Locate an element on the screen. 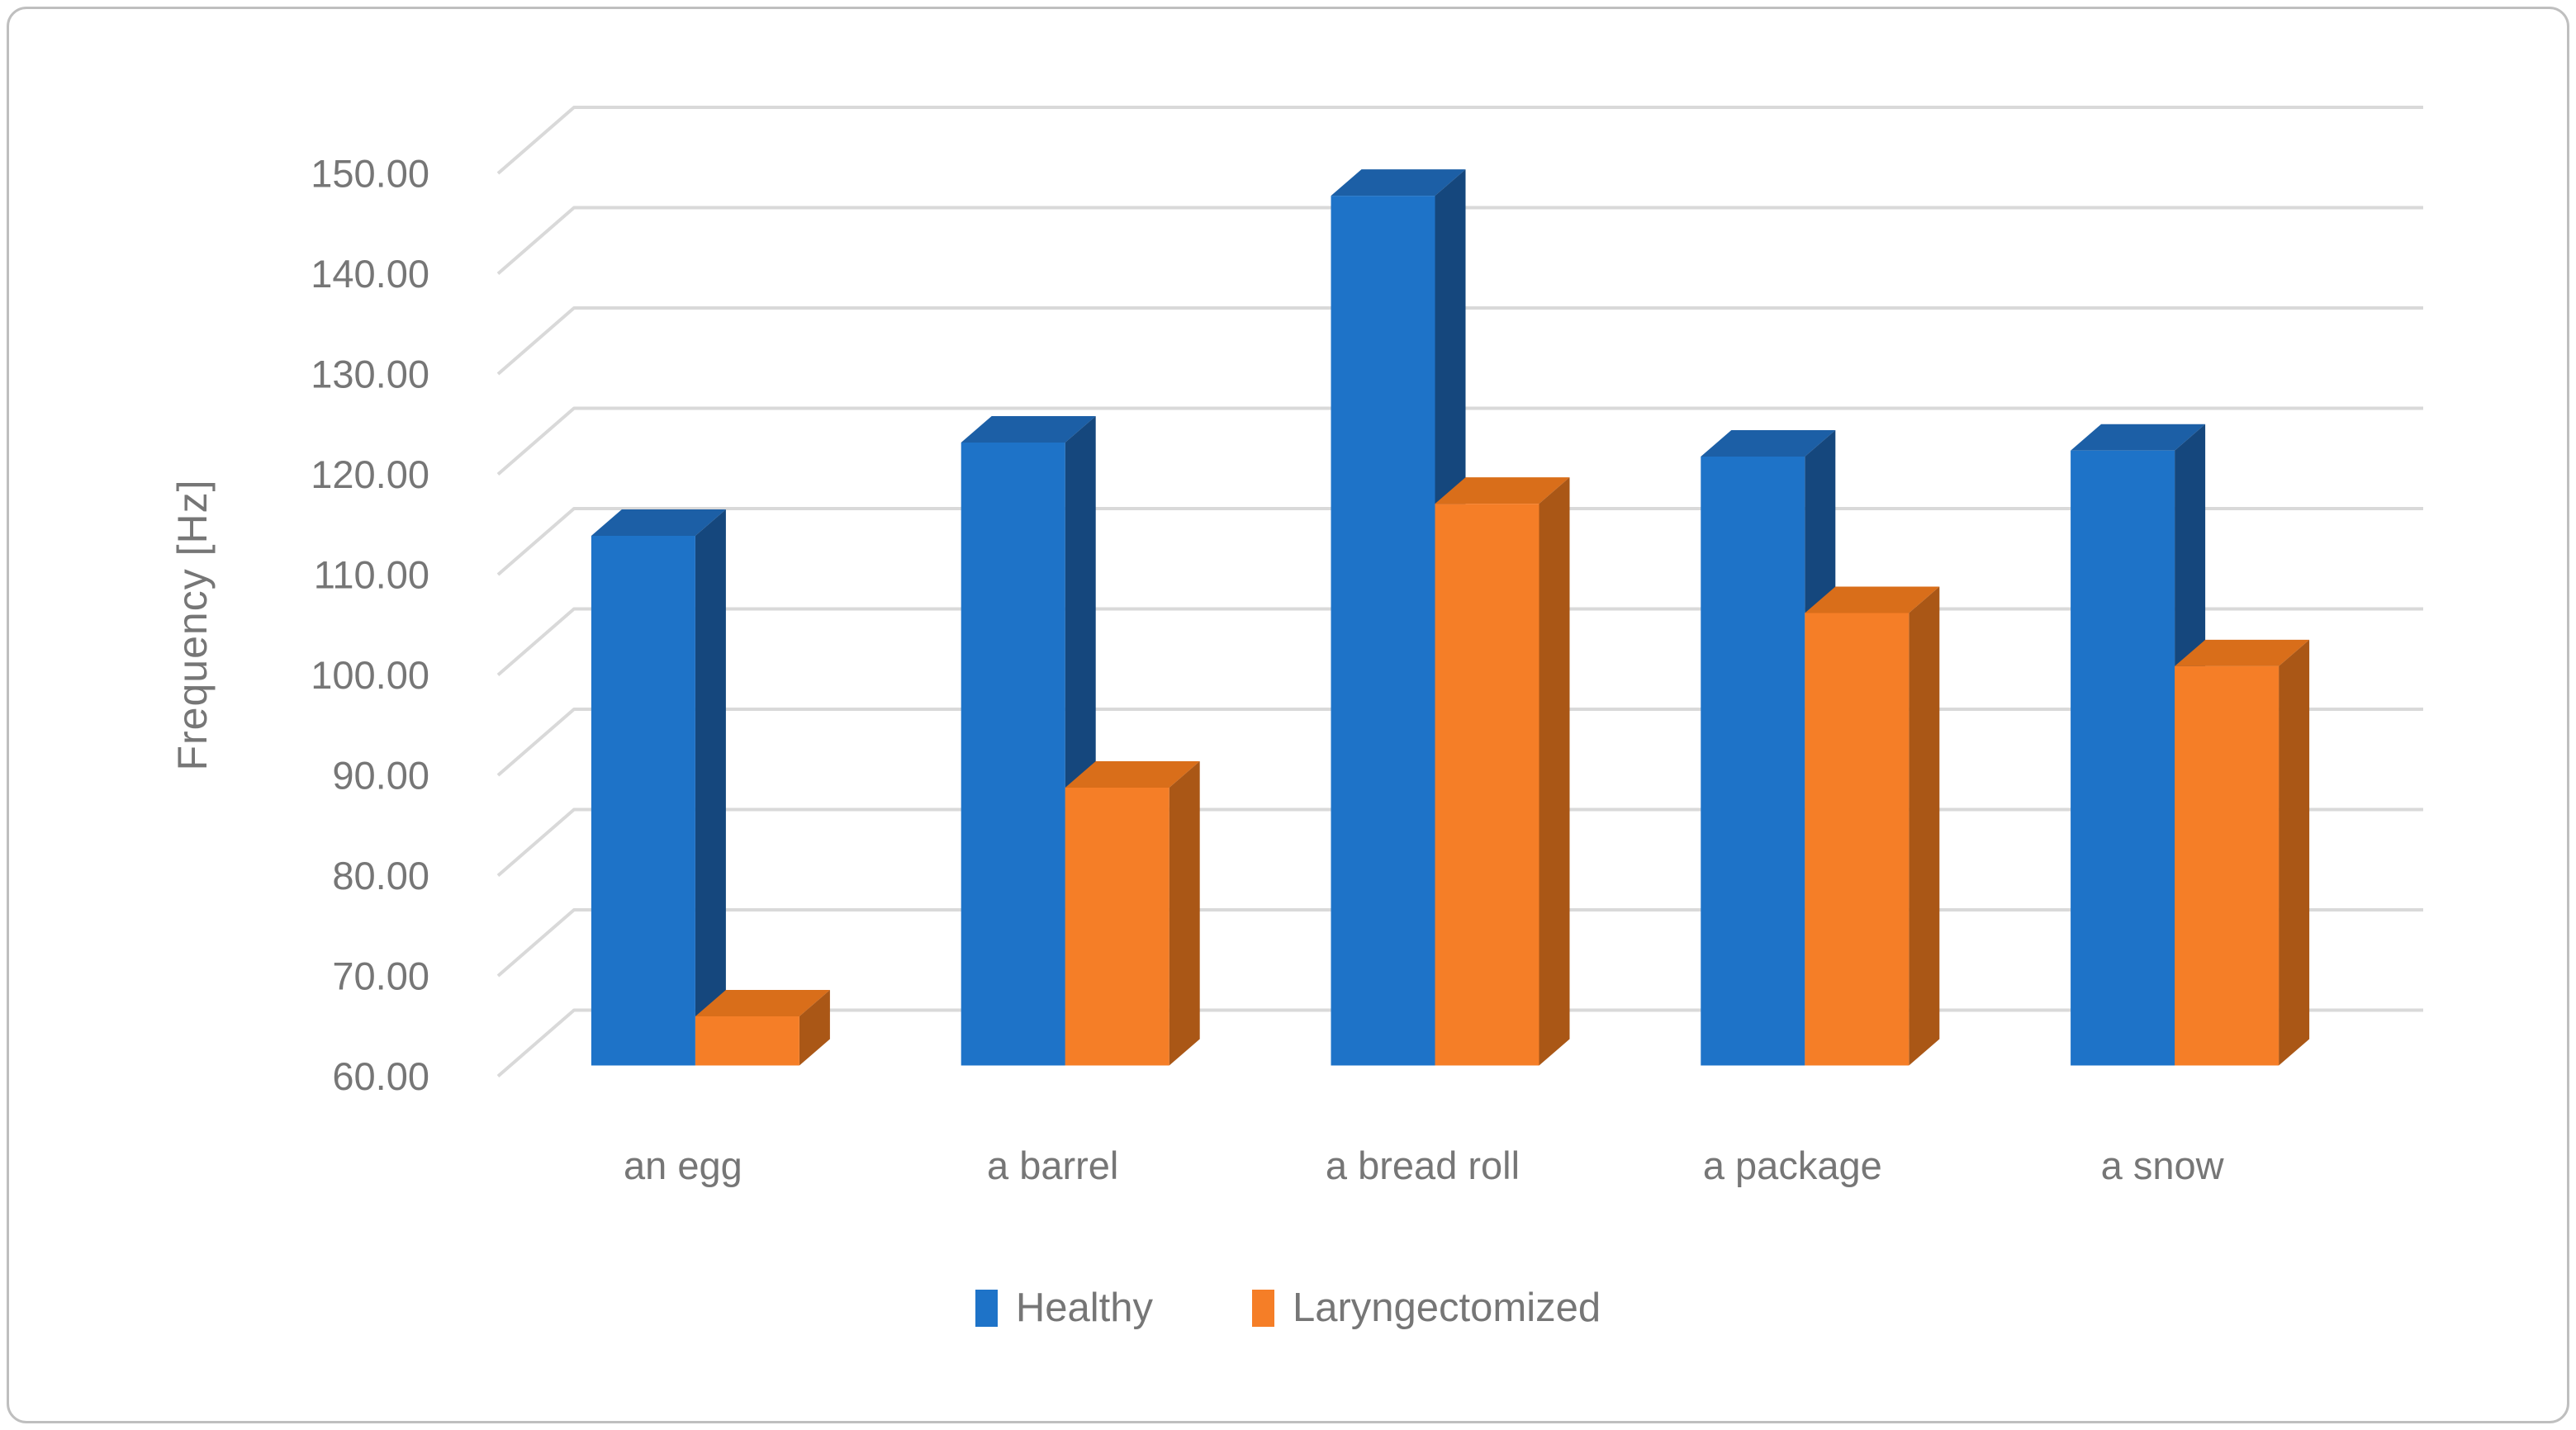 The height and width of the screenshot is (1430, 2576). bar-laryngectomized-a-snow is located at coordinates (2242, 852).